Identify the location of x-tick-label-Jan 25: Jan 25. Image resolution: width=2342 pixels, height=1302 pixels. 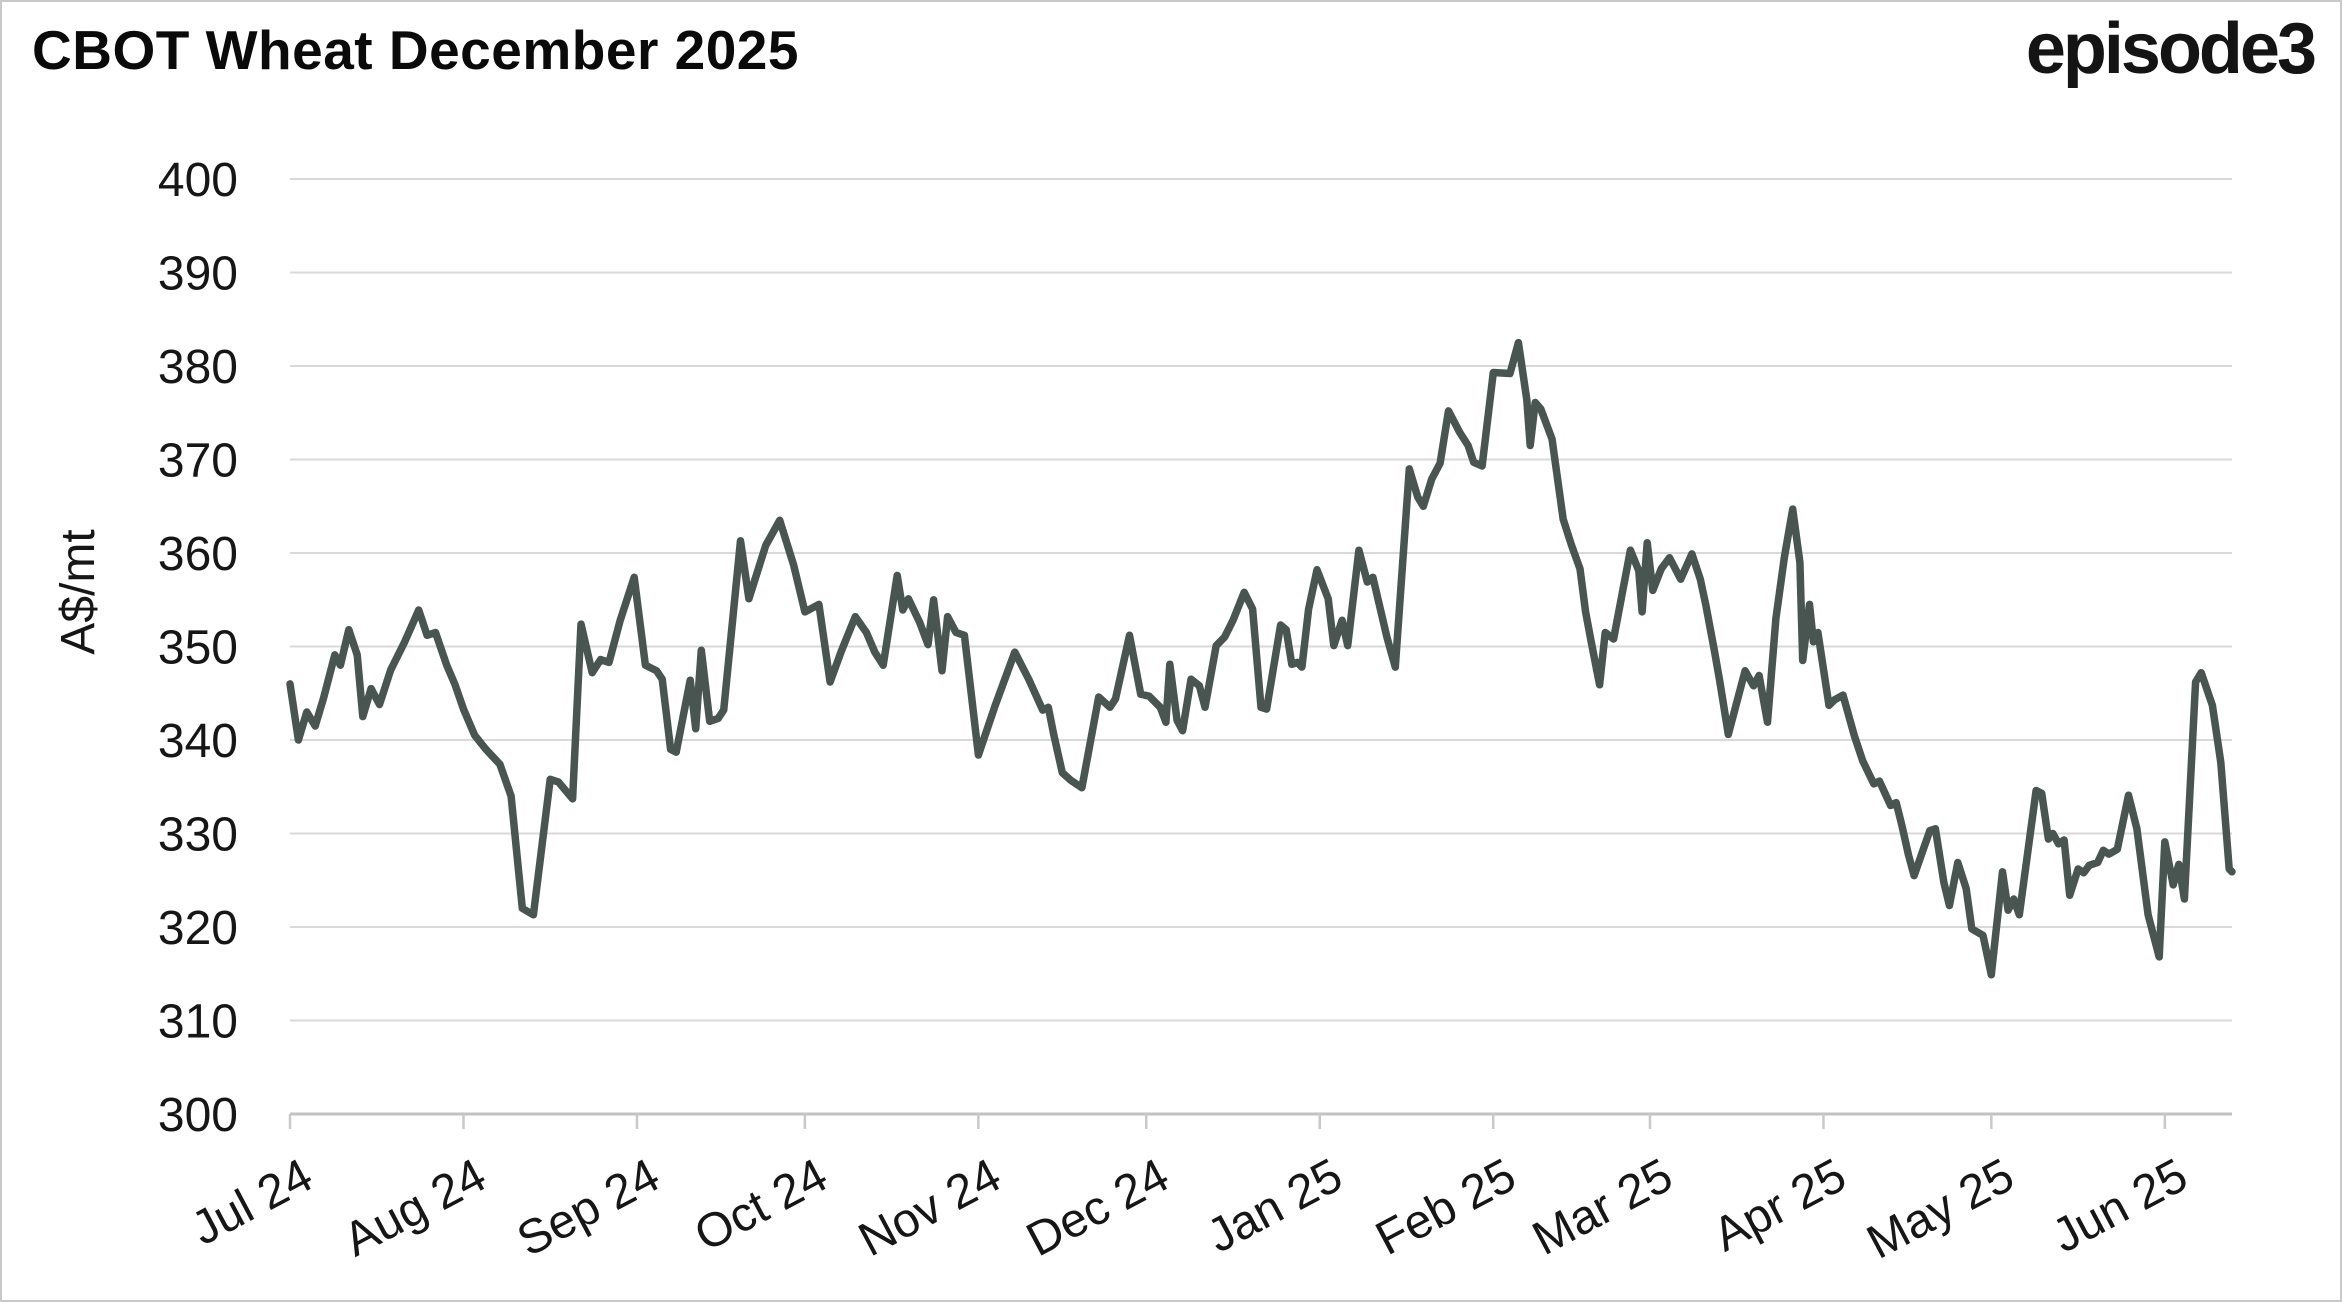
(1275, 1206).